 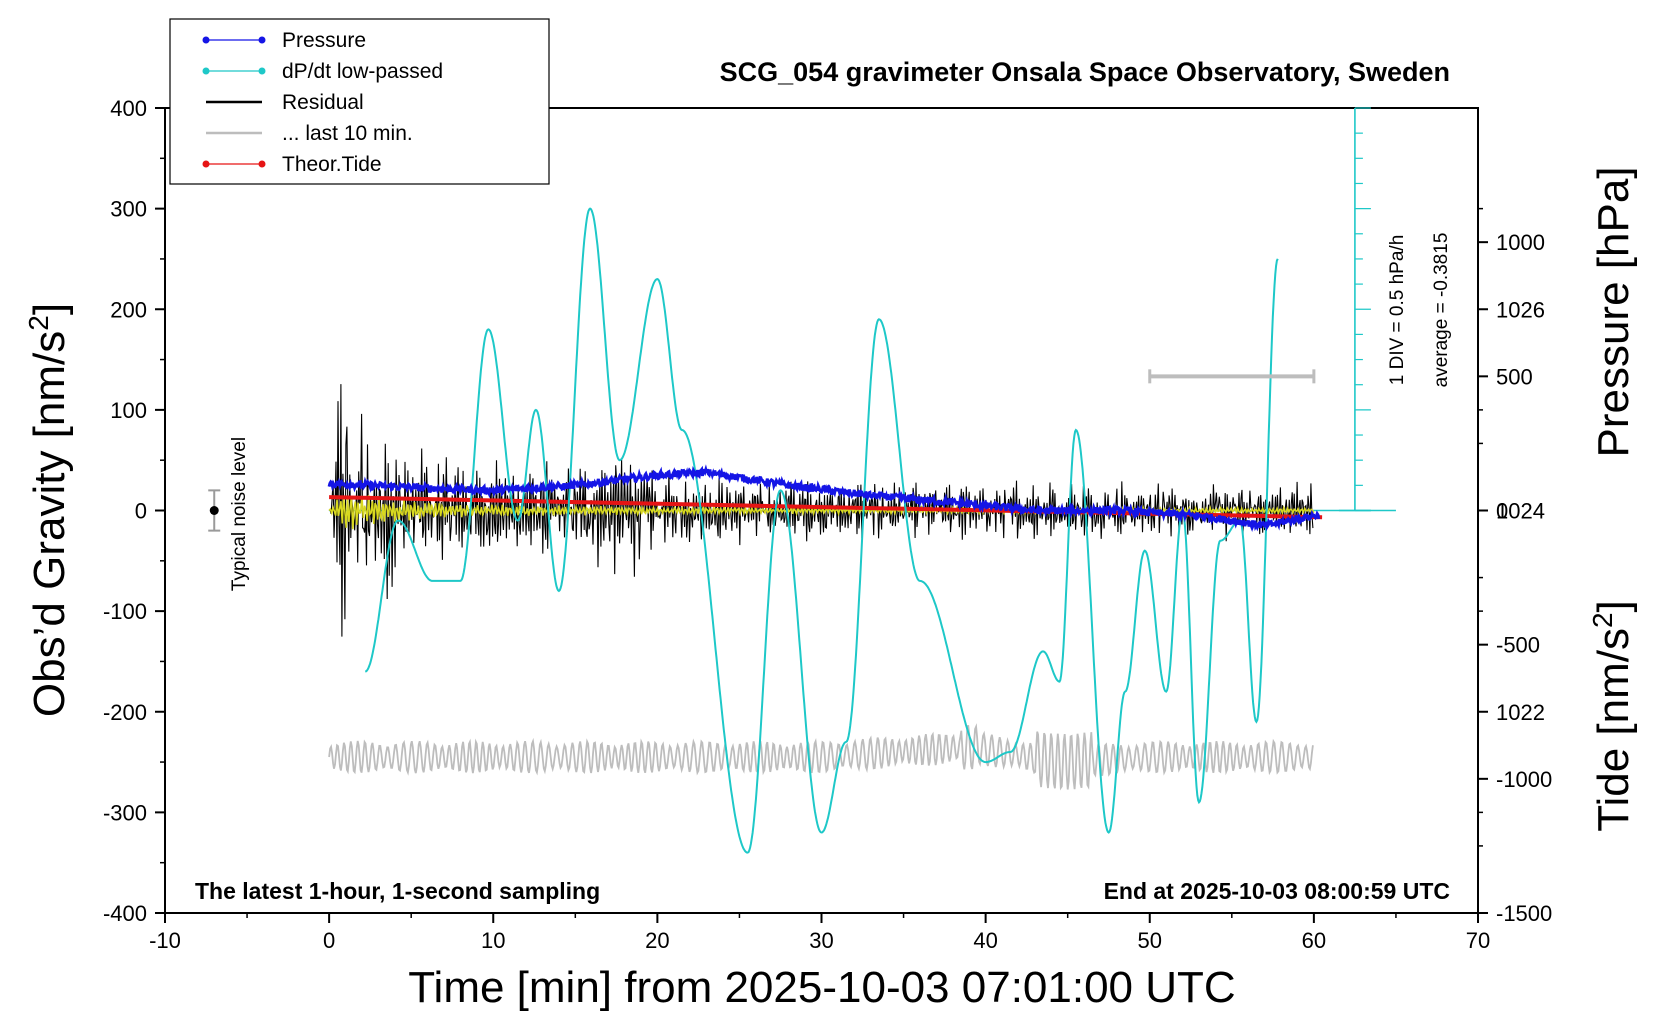 What do you see at coordinates (493, 940) in the screenshot?
I see `x-tick-label-2: 10` at bounding box center [493, 940].